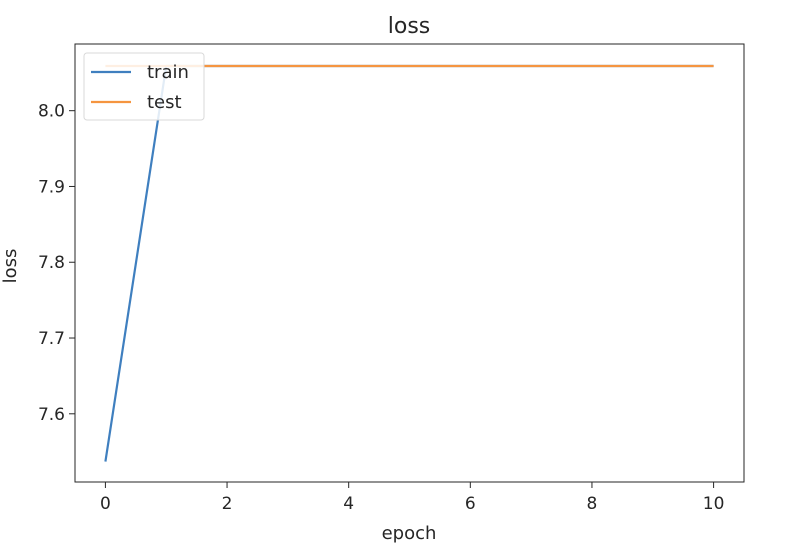 The image size is (804, 550). I want to click on legend: train test, so click(144, 86).